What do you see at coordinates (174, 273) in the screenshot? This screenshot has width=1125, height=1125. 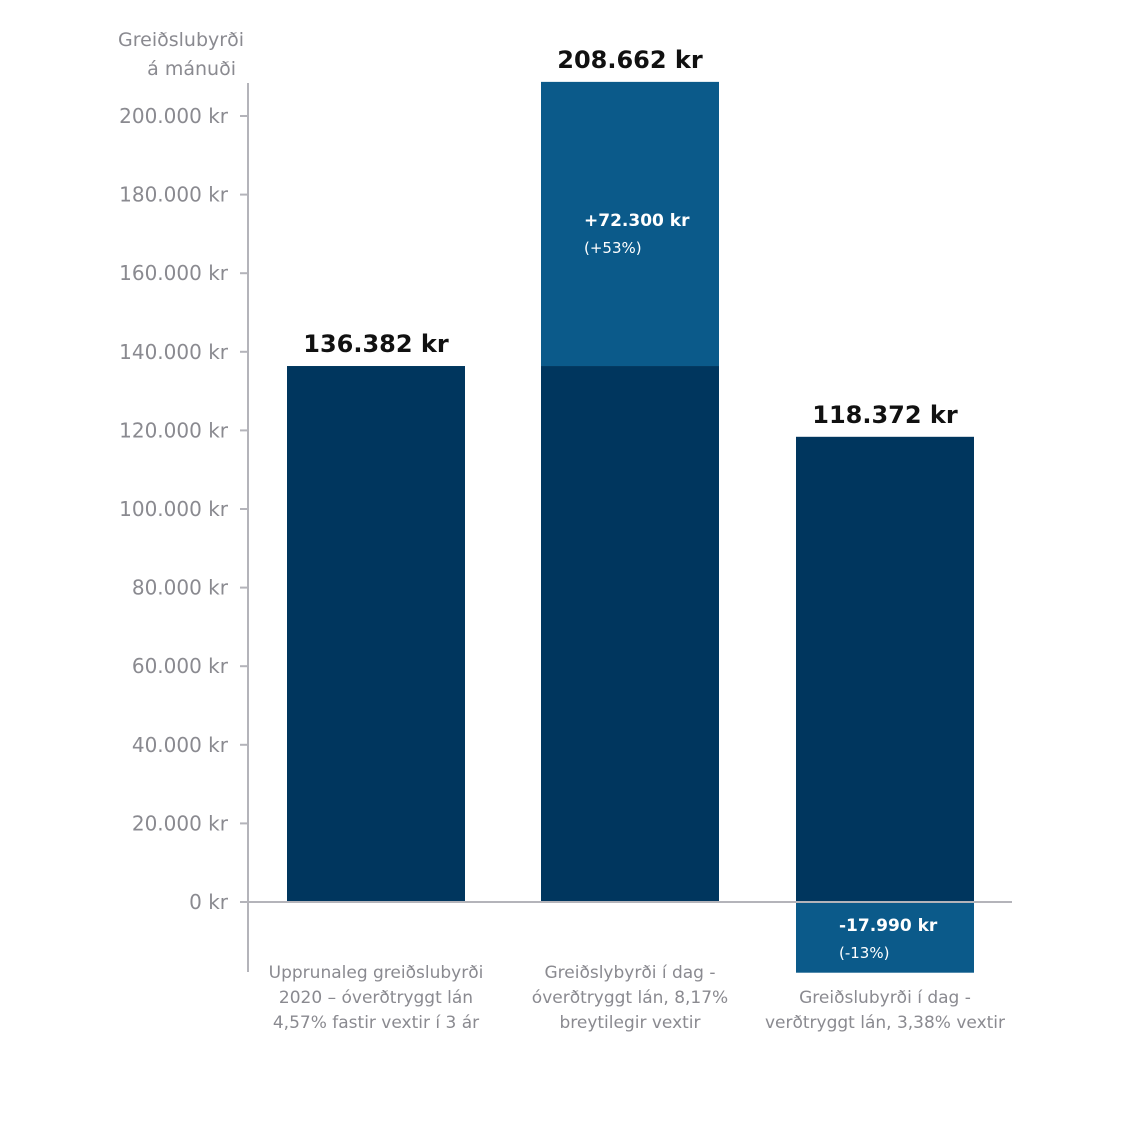 I see `y-tick-label: 160.000 kr` at bounding box center [174, 273].